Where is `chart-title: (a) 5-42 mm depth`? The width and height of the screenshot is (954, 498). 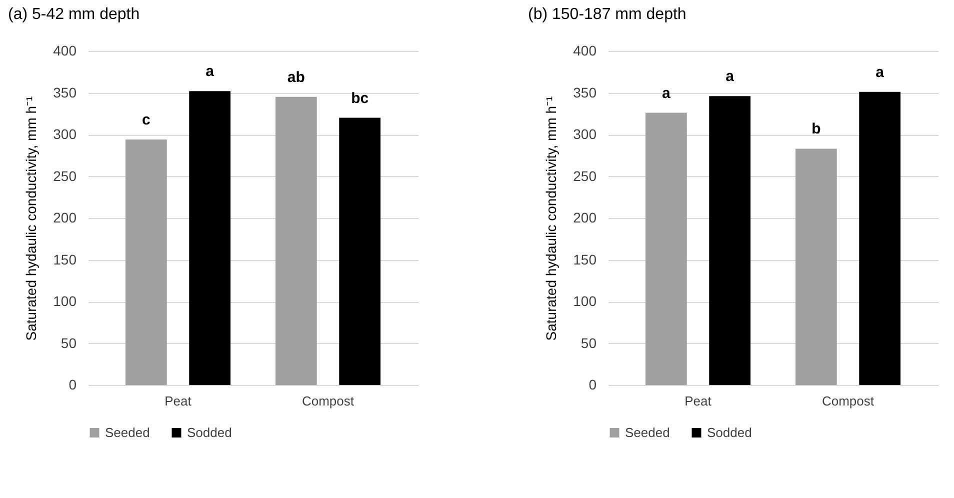 chart-title: (a) 5-42 mm depth is located at coordinates (74, 14).